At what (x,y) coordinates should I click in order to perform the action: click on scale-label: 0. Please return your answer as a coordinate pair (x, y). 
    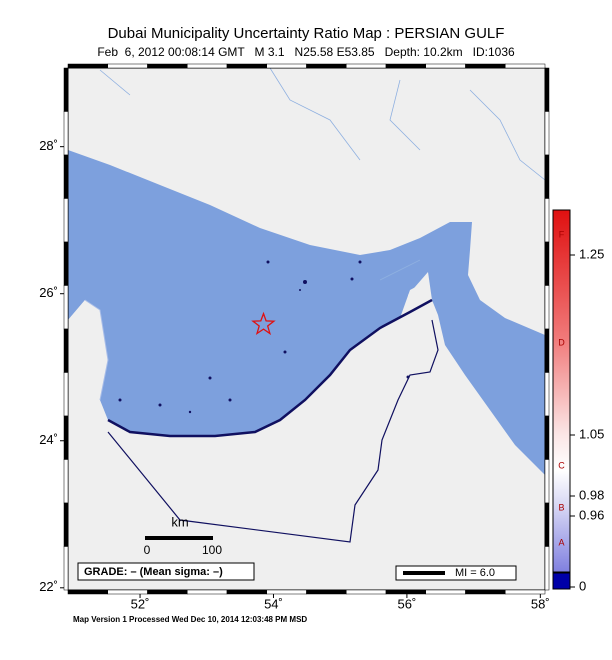
    Looking at the image, I should click on (147, 550).